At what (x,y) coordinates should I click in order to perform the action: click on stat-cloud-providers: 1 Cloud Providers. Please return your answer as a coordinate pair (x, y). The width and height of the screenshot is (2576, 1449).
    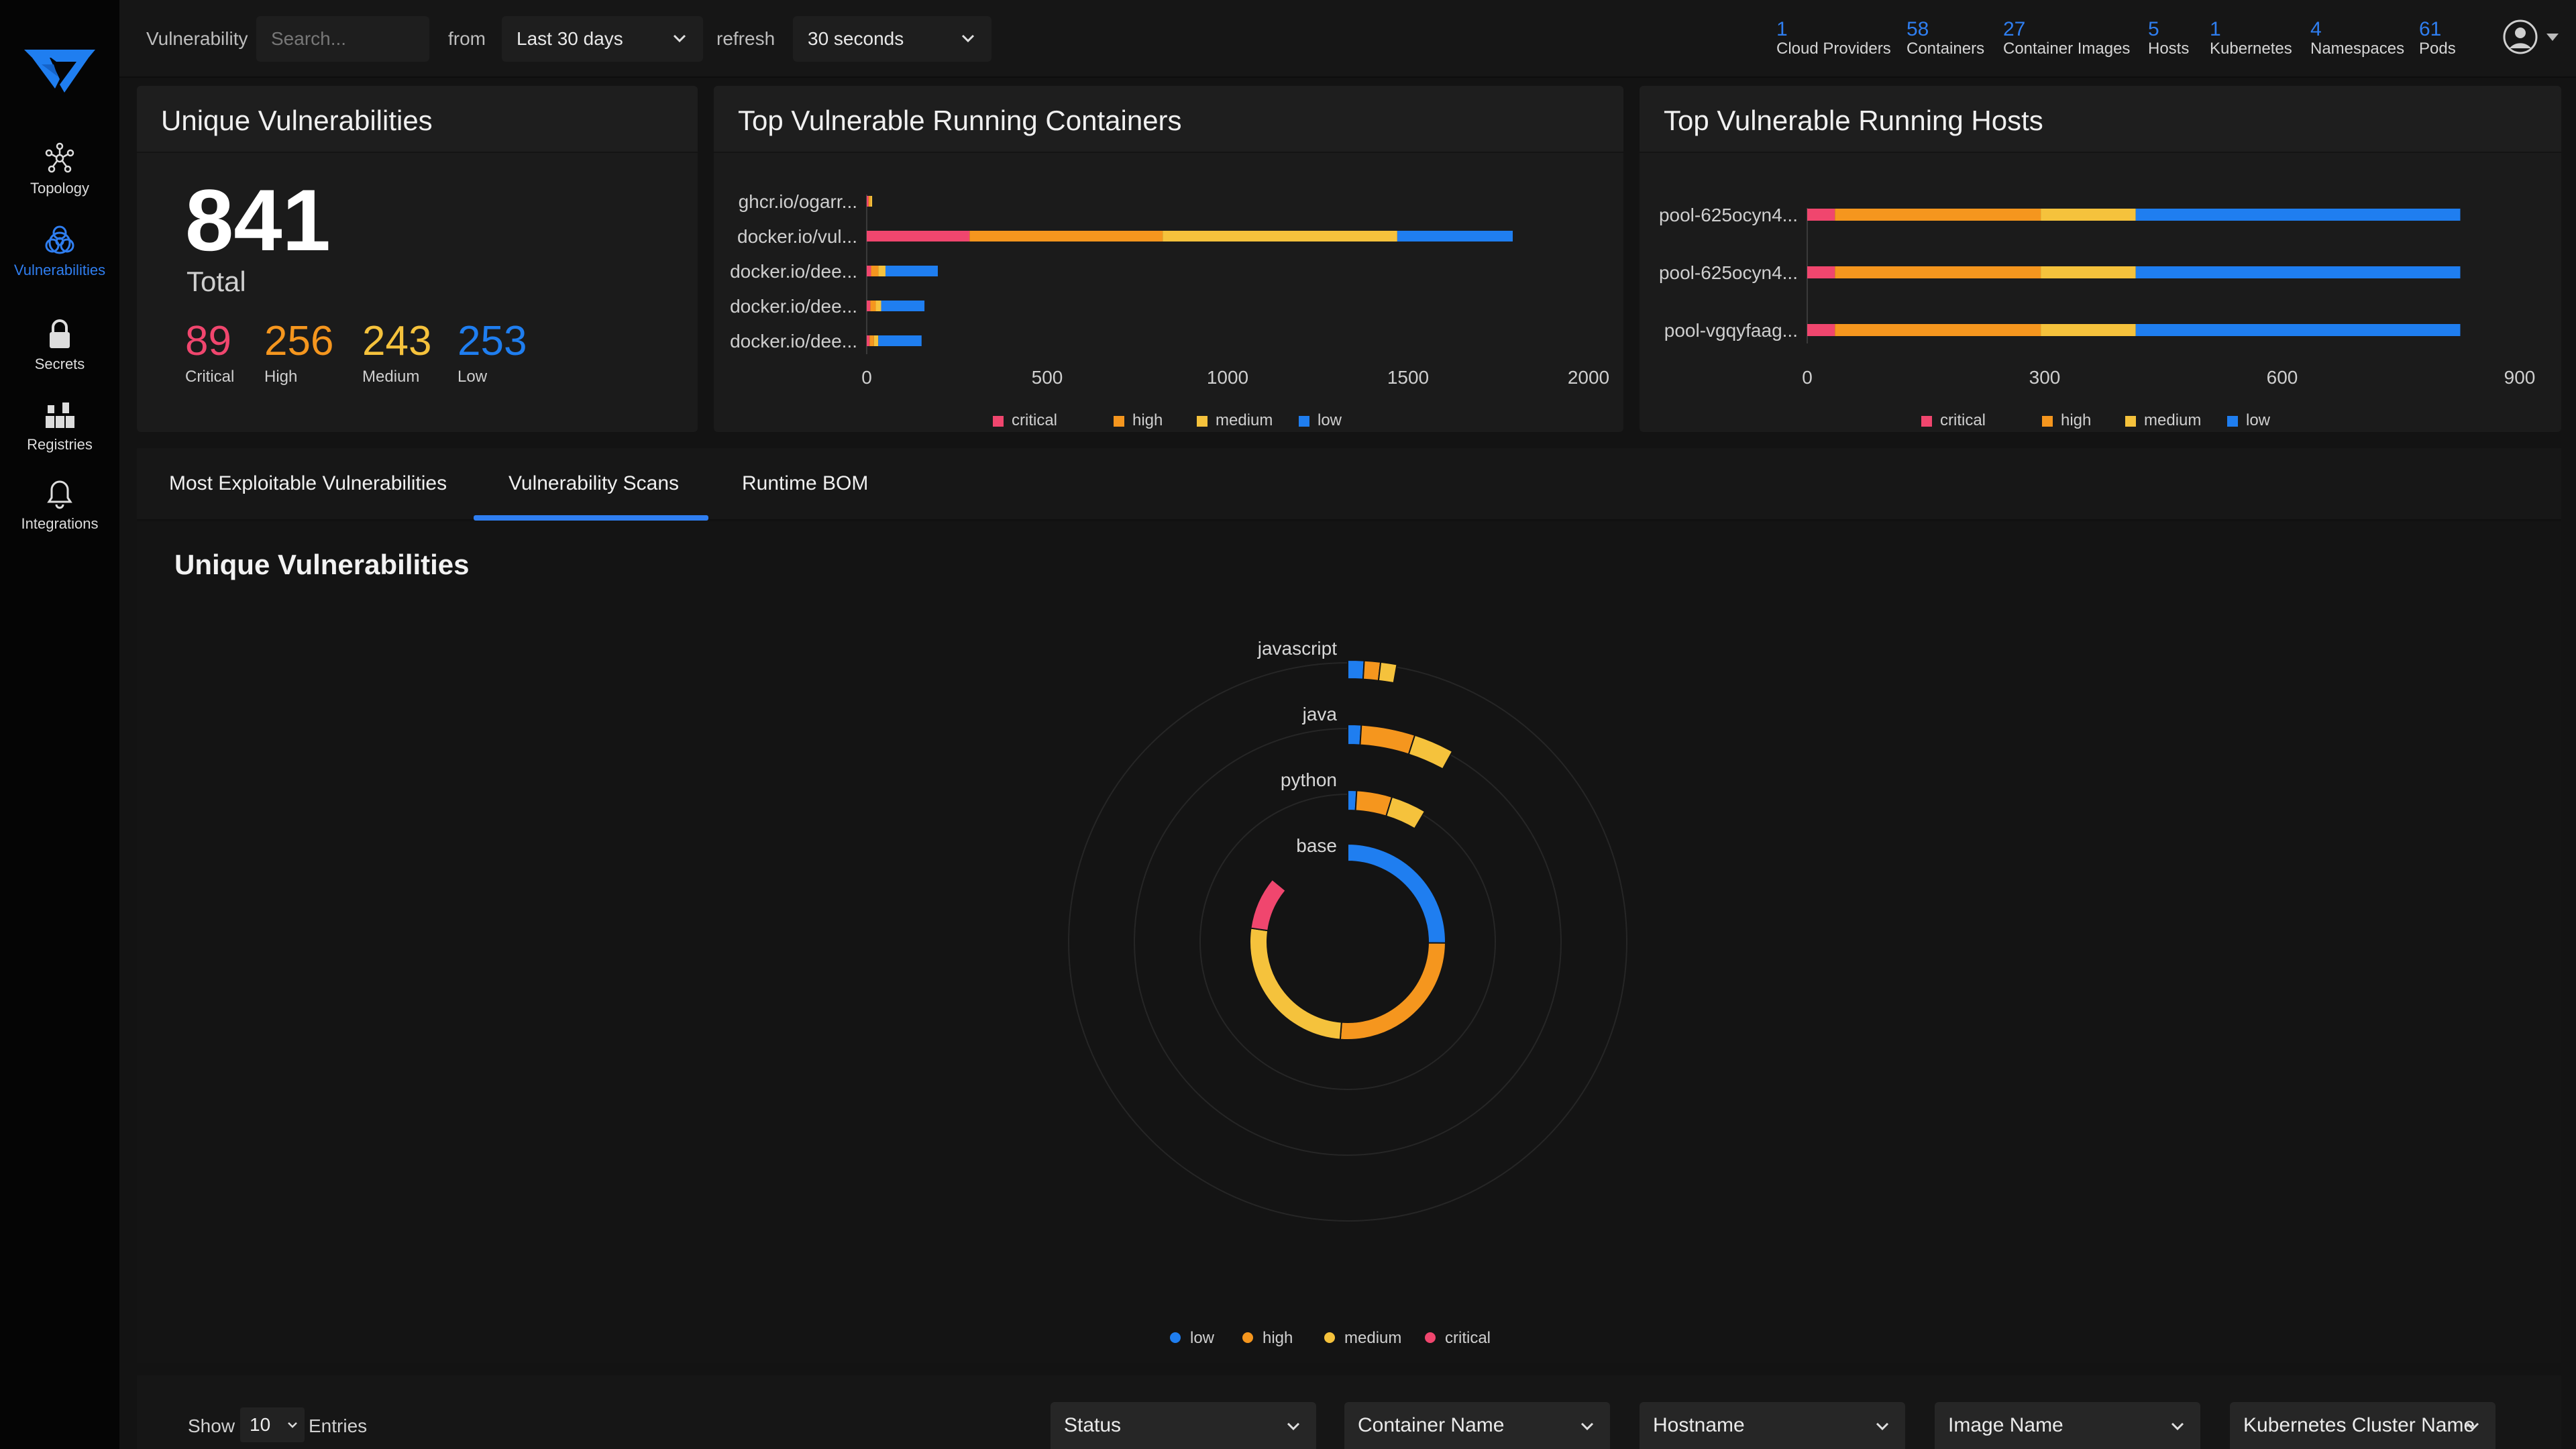
    Looking at the image, I should click on (1833, 38).